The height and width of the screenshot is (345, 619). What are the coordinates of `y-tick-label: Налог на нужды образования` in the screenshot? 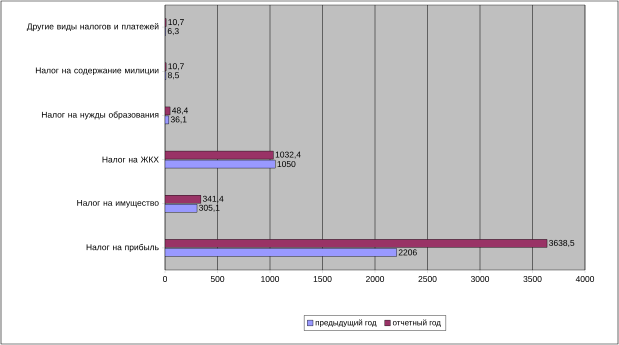 It's located at (100, 115).